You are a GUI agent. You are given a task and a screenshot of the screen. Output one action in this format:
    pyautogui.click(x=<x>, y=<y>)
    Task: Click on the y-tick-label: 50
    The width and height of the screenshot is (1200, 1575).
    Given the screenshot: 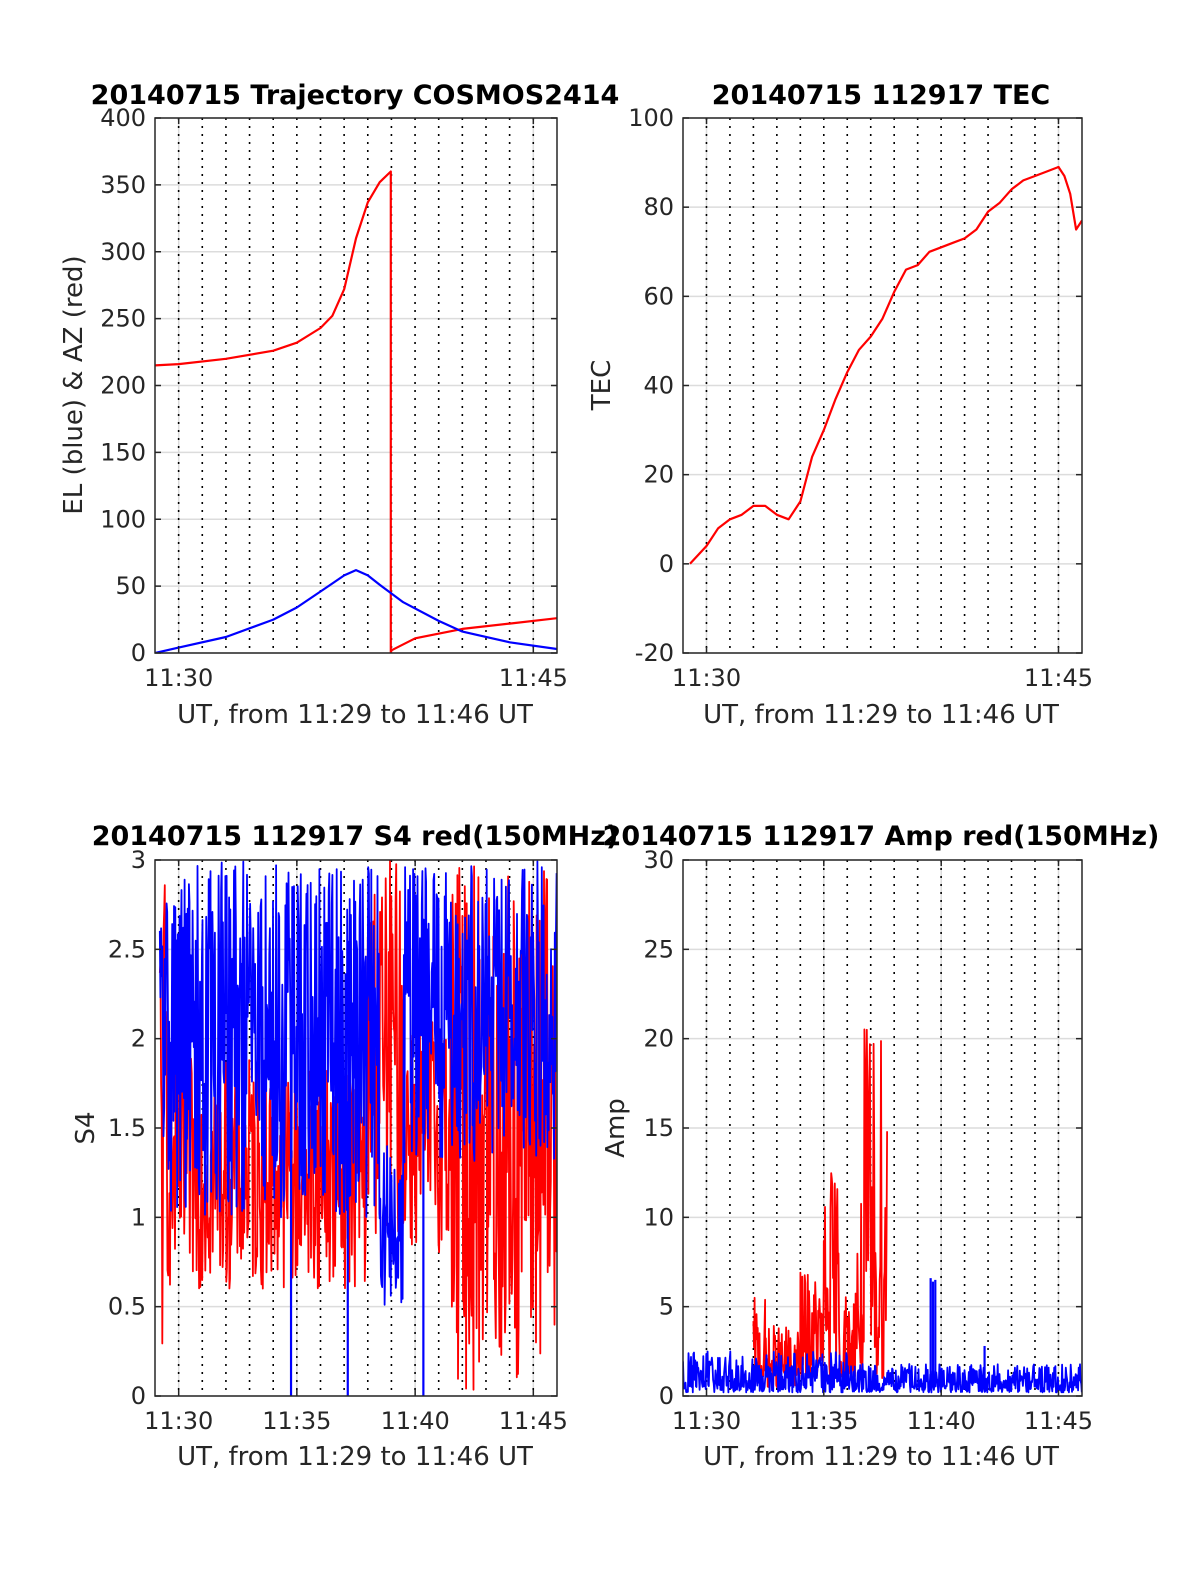 What is the action you would take?
    pyautogui.click(x=130, y=586)
    